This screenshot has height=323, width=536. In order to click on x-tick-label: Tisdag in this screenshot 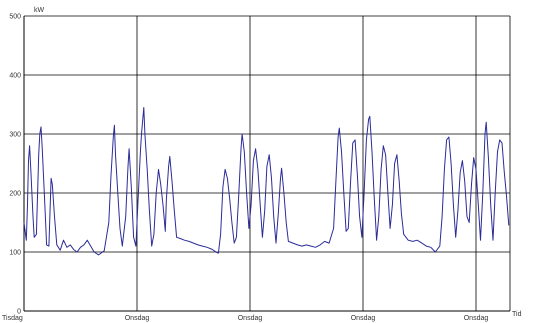, I will do `click(12, 318)`.